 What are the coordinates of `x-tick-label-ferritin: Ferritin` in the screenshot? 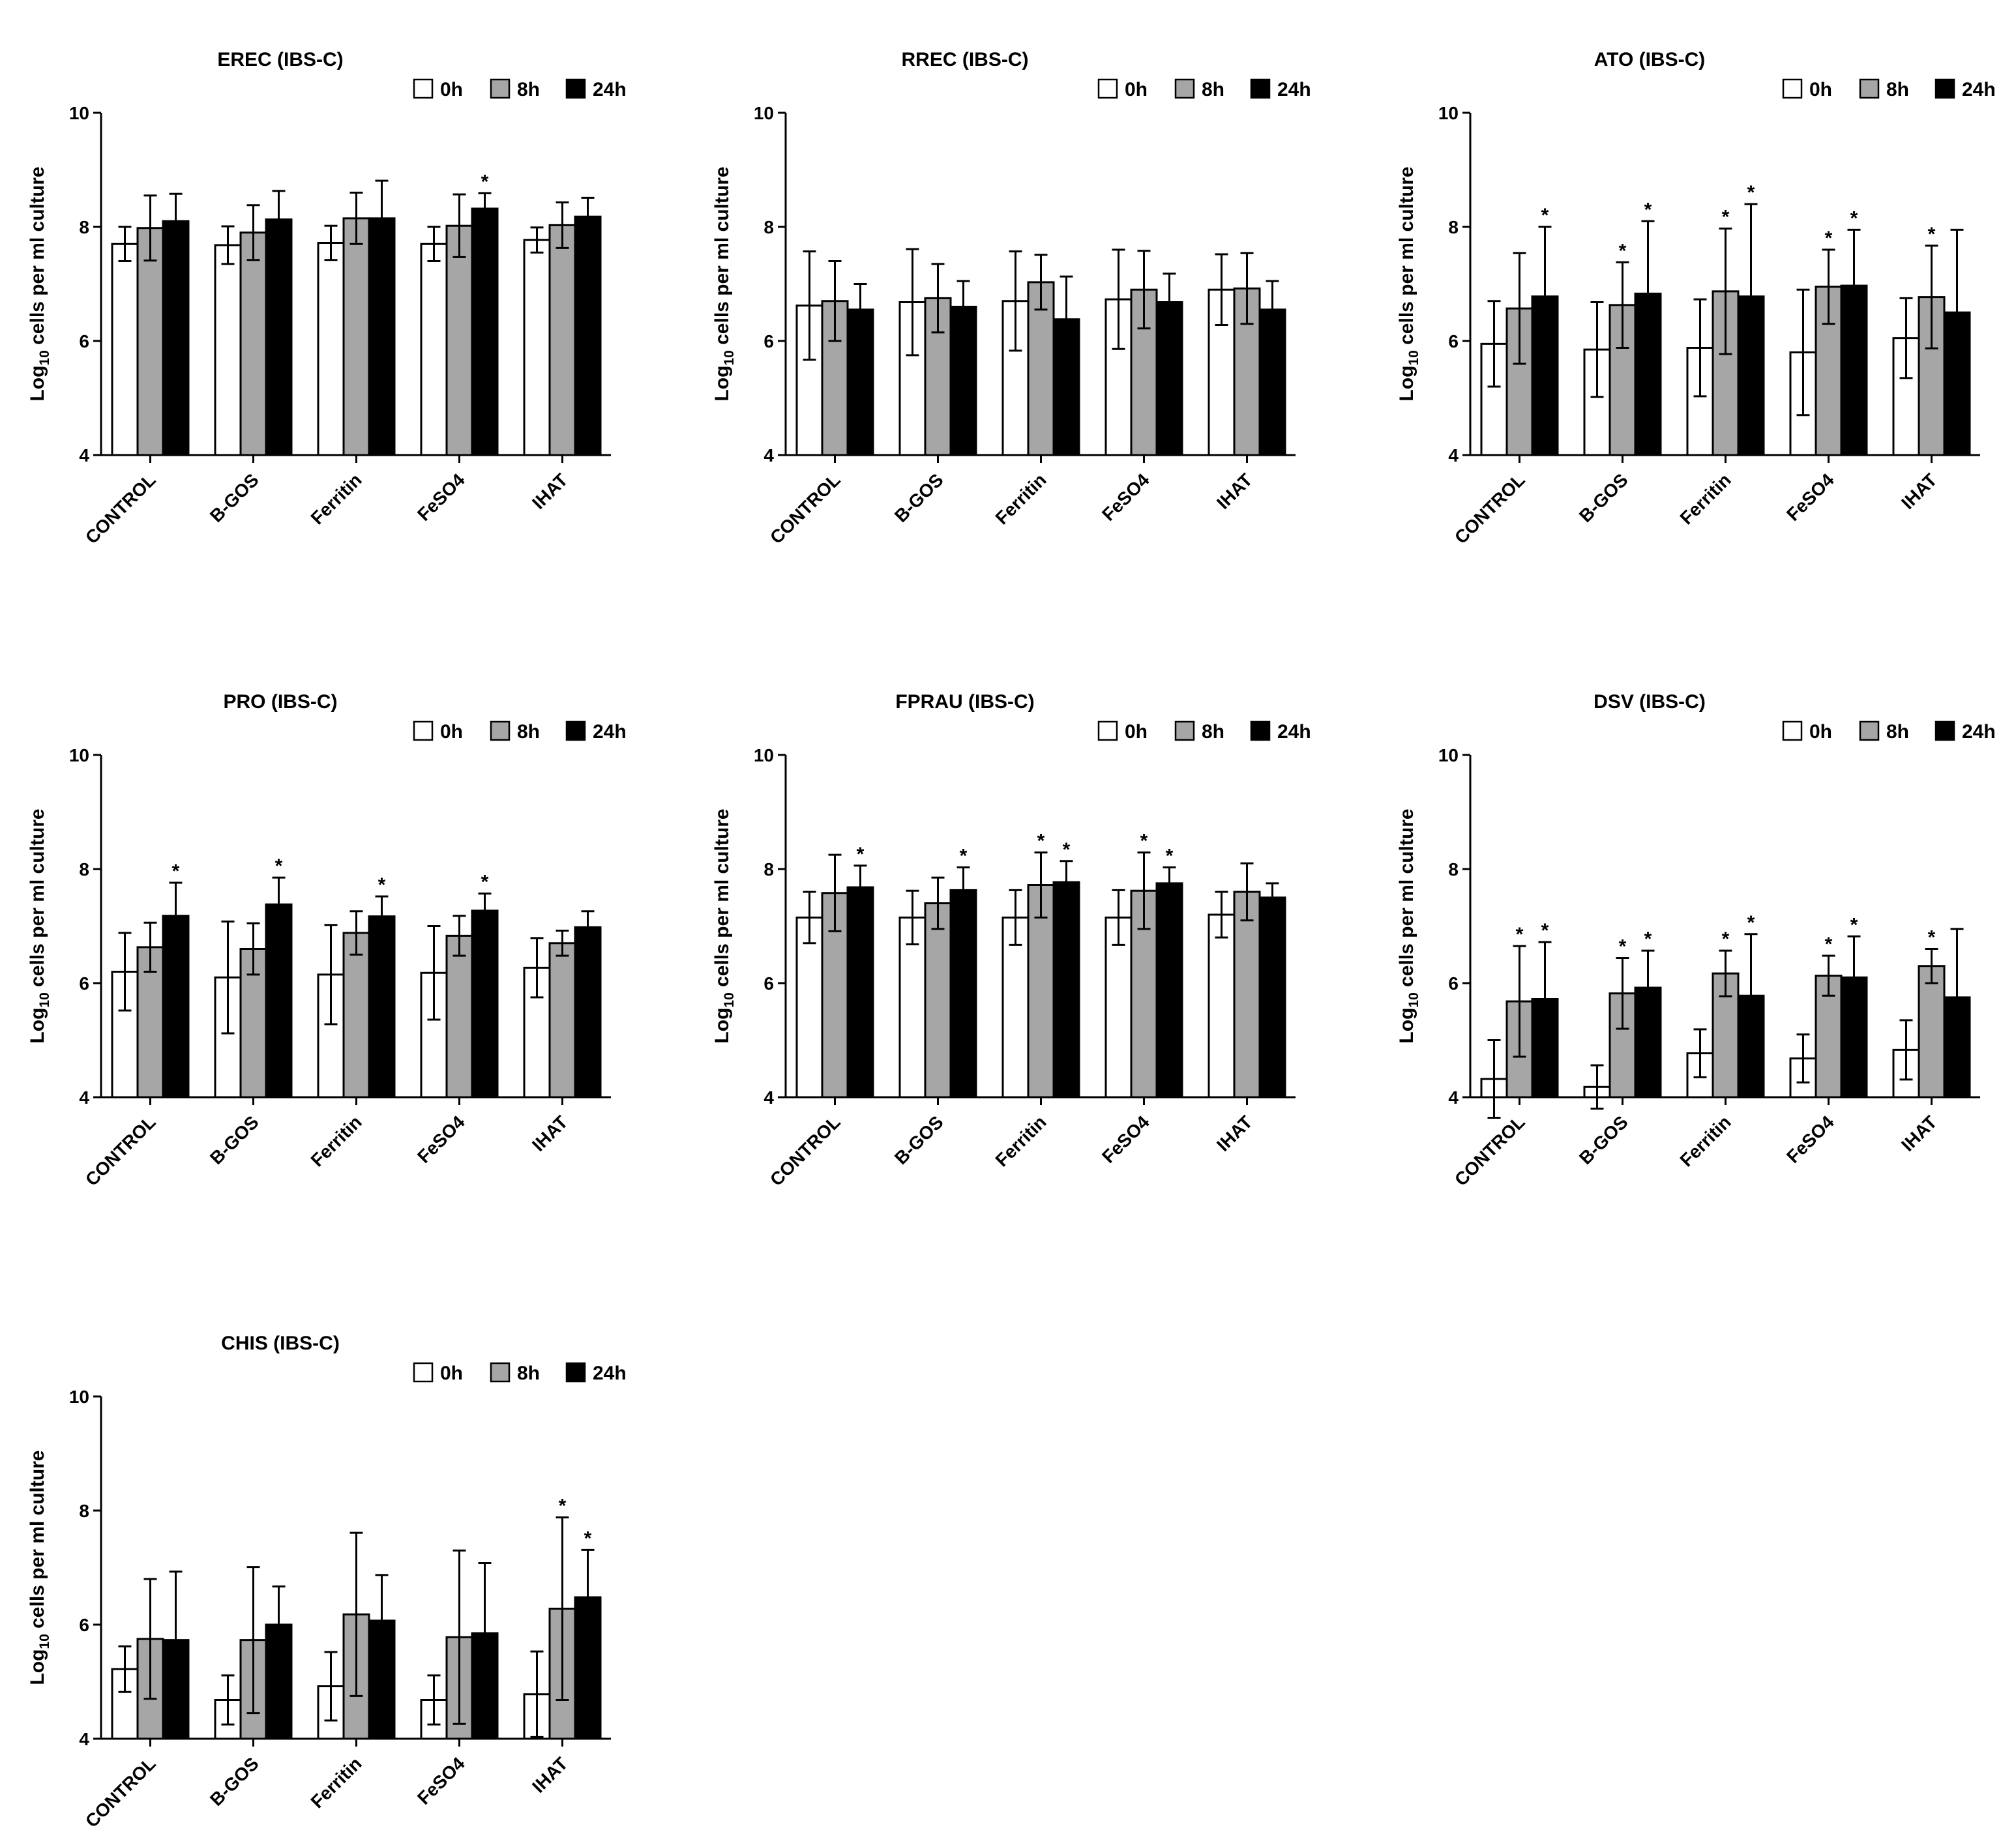 It's located at (1021, 1141).